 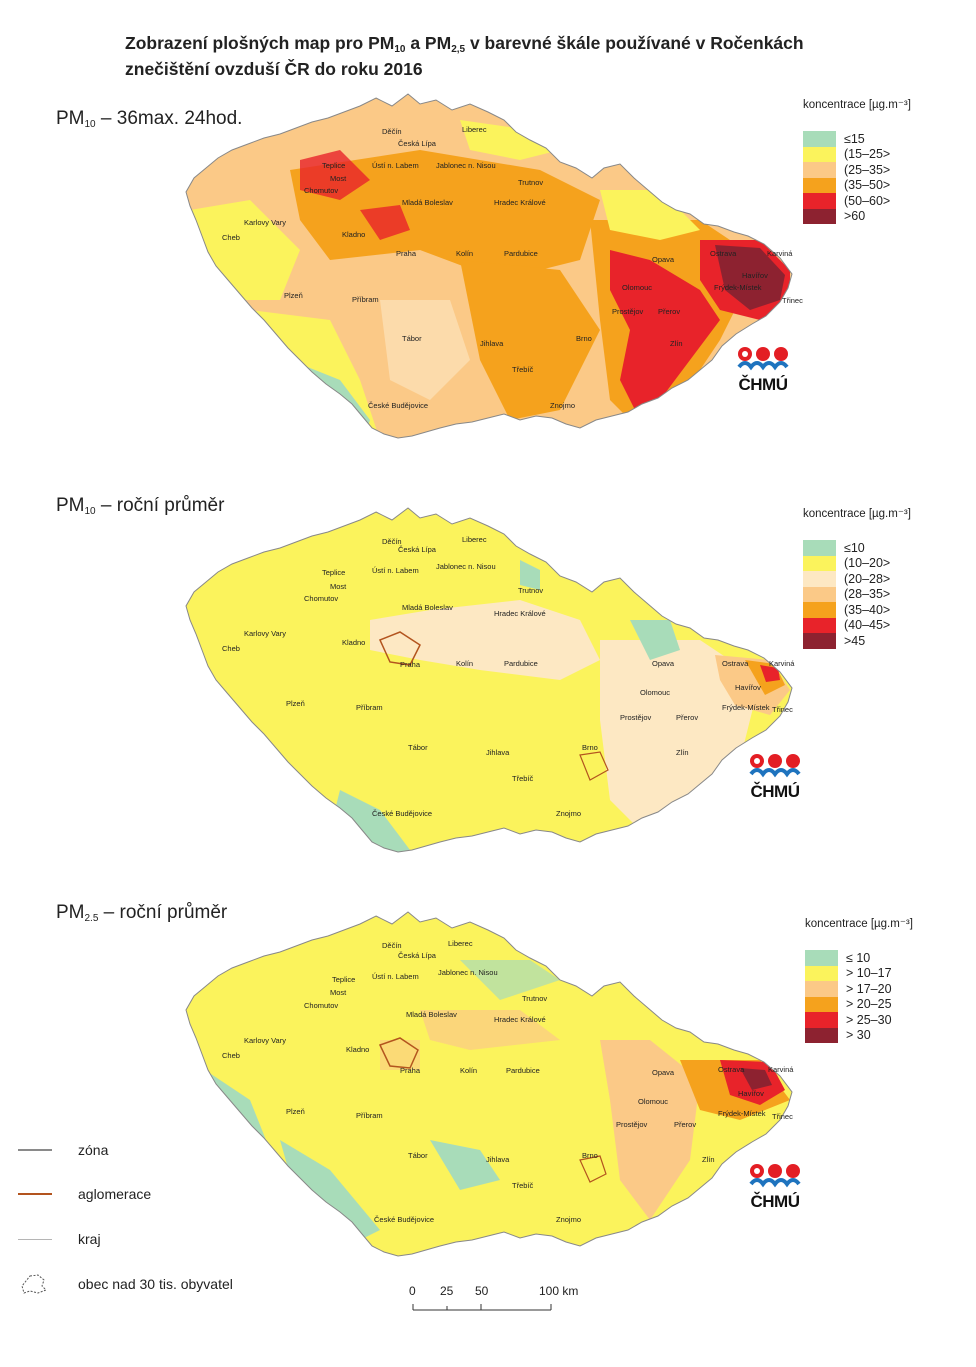 What do you see at coordinates (857, 139) in the screenshot?
I see `legend-item: ≤15` at bounding box center [857, 139].